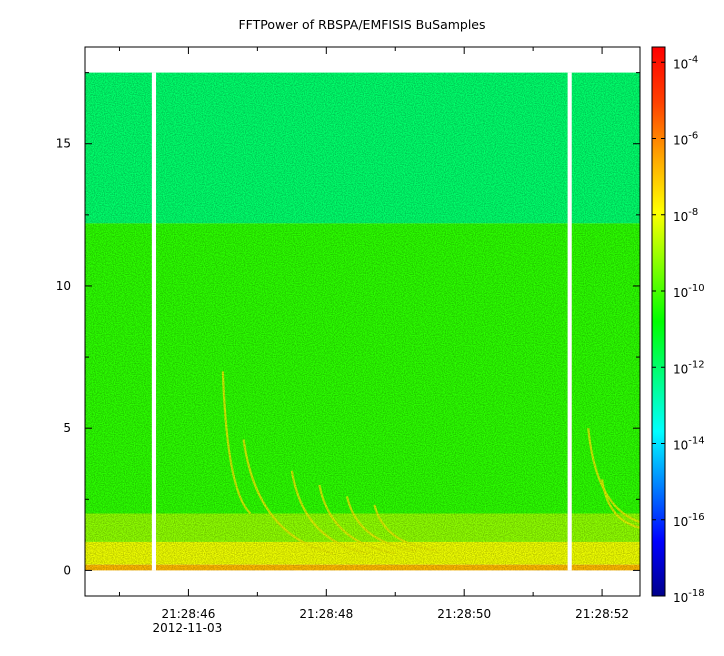 This screenshot has width=724, height=656. Describe the element at coordinates (689, 367) in the screenshot. I see `colorbar-tick-label: 10⁻¹²` at that location.